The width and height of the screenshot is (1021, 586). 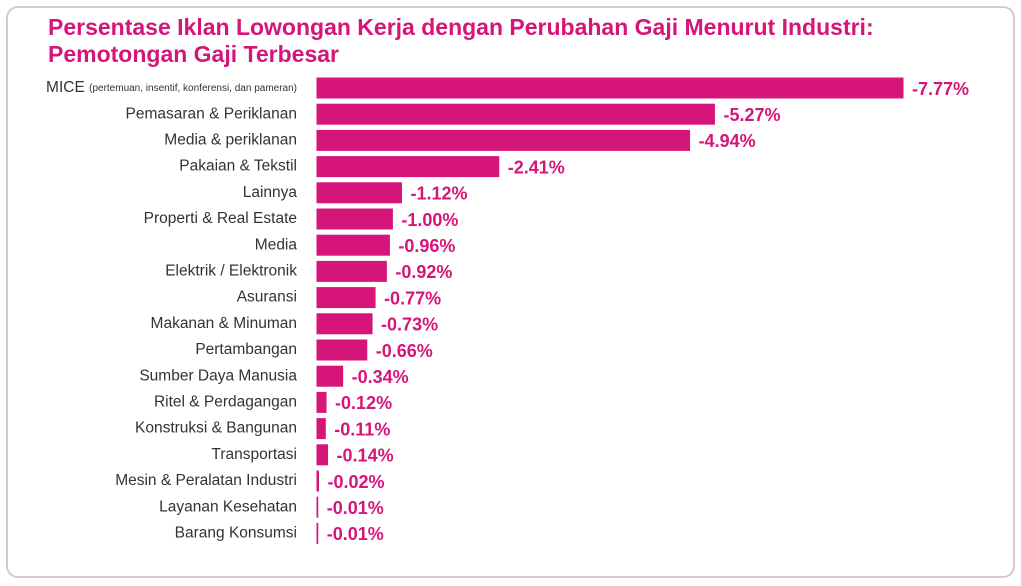 What do you see at coordinates (220, 218) in the screenshot?
I see `category-label: Properti & Real Estate` at bounding box center [220, 218].